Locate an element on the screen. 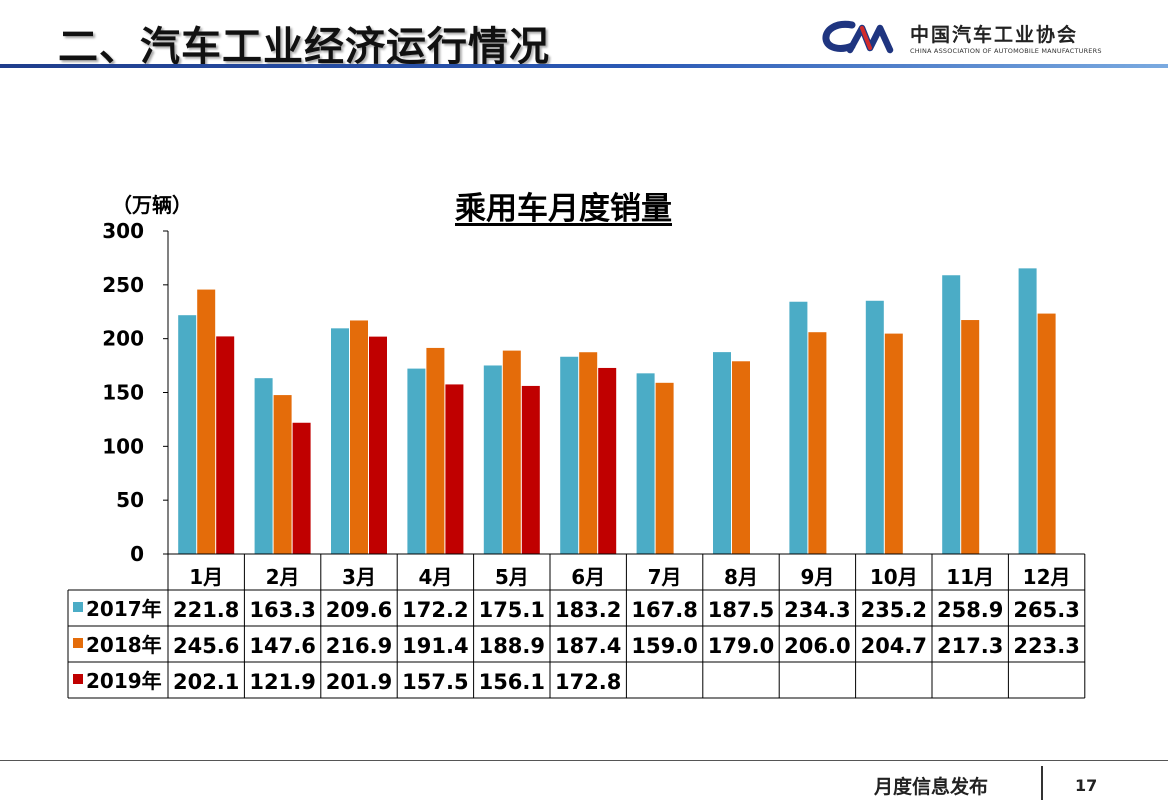 The image size is (1168, 808). legend-label: 2018年 is located at coordinates (124, 645).